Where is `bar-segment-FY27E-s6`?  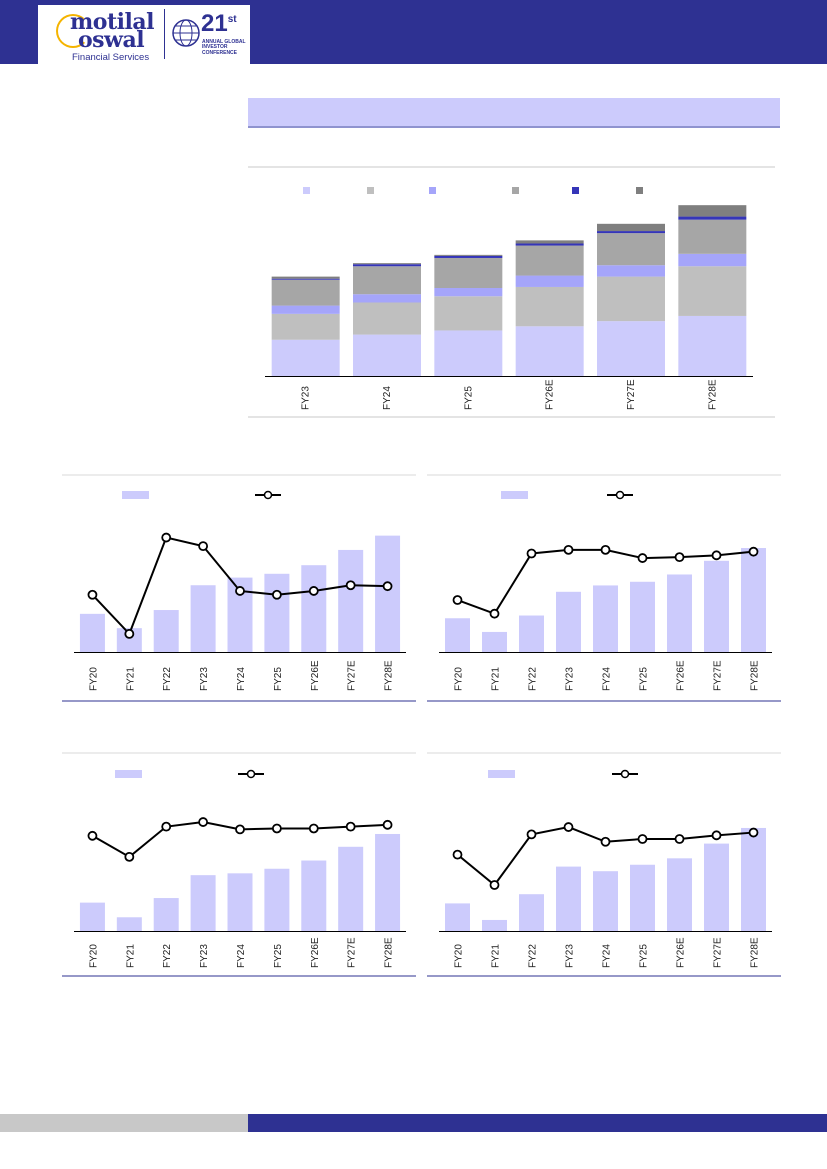 bar-segment-FY27E-s6 is located at coordinates (631, 227).